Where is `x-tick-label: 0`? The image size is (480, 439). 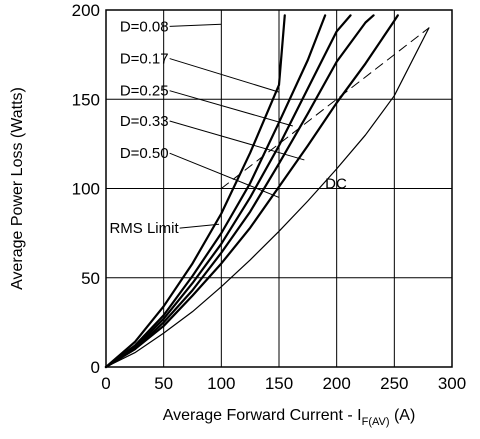 x-tick-label: 0 is located at coordinates (105, 383).